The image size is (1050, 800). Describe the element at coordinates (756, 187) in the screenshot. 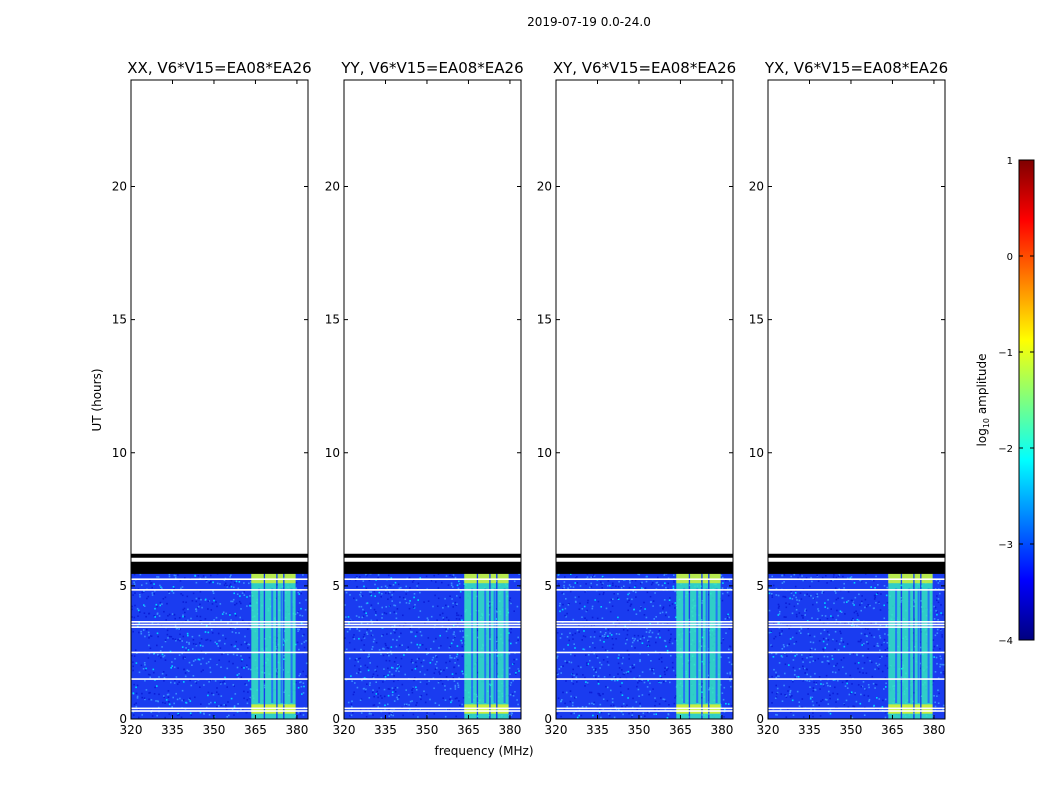

I see `y-tick-label: 20` at that location.